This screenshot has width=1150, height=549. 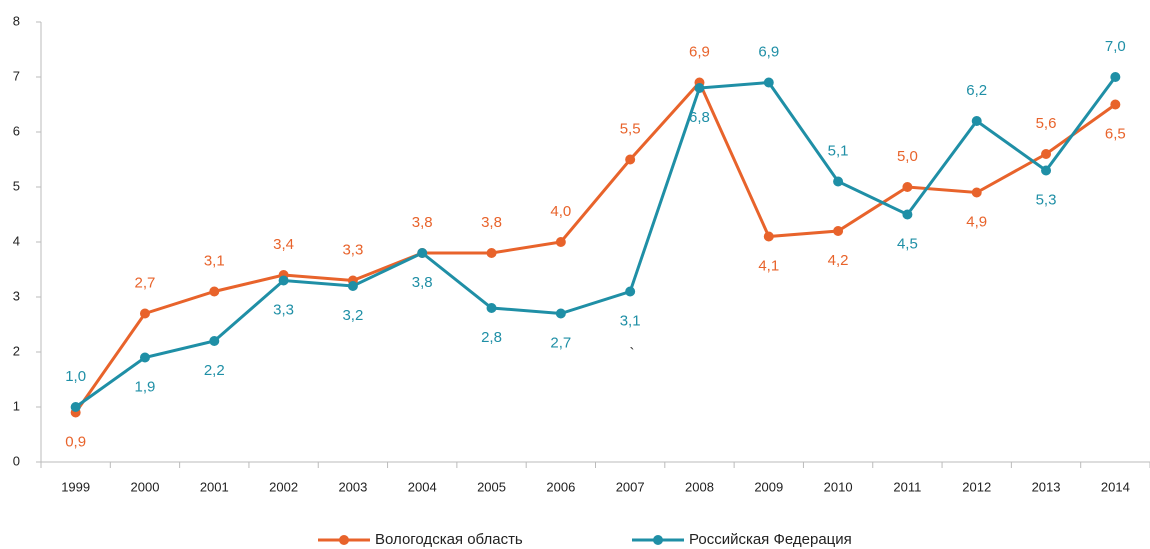 I want to click on x-tick-label: 2002, so click(x=283, y=486).